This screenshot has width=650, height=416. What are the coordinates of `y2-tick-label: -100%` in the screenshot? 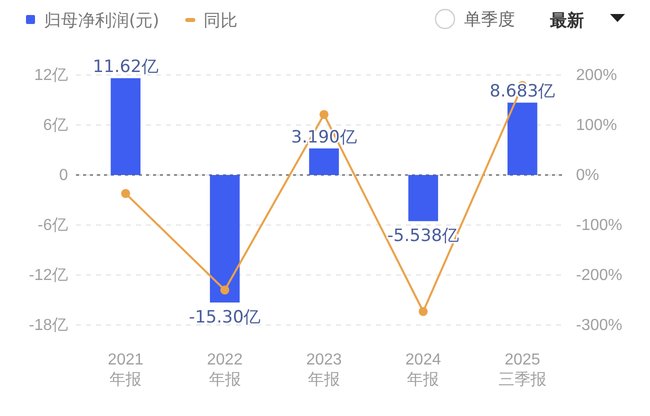 It's located at (599, 225).